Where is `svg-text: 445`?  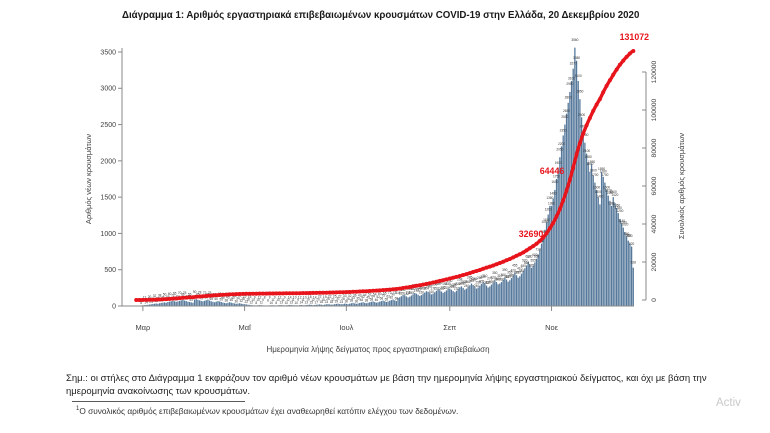
svg-text: 445 is located at coordinates (522, 271).